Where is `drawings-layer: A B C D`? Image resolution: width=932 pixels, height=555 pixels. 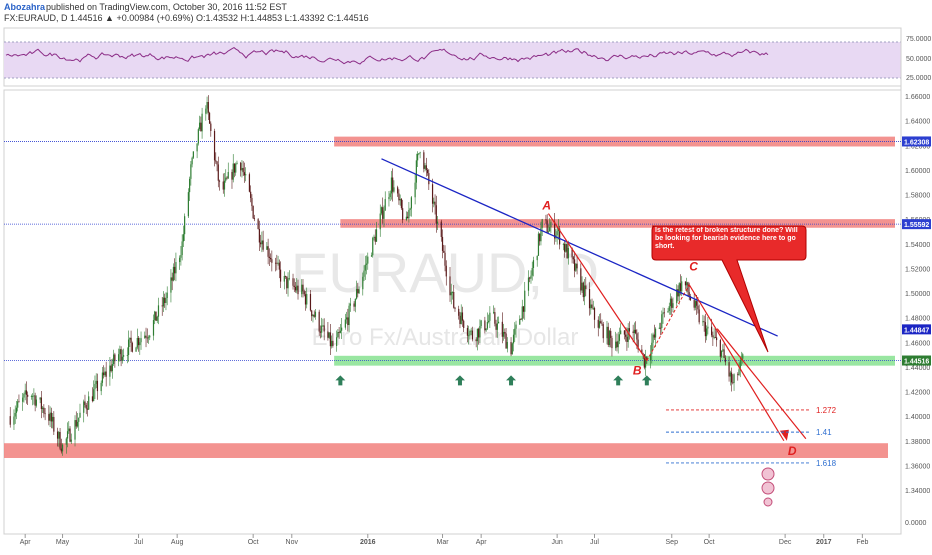 drawings-layer: A B C D is located at coordinates (674, 328).